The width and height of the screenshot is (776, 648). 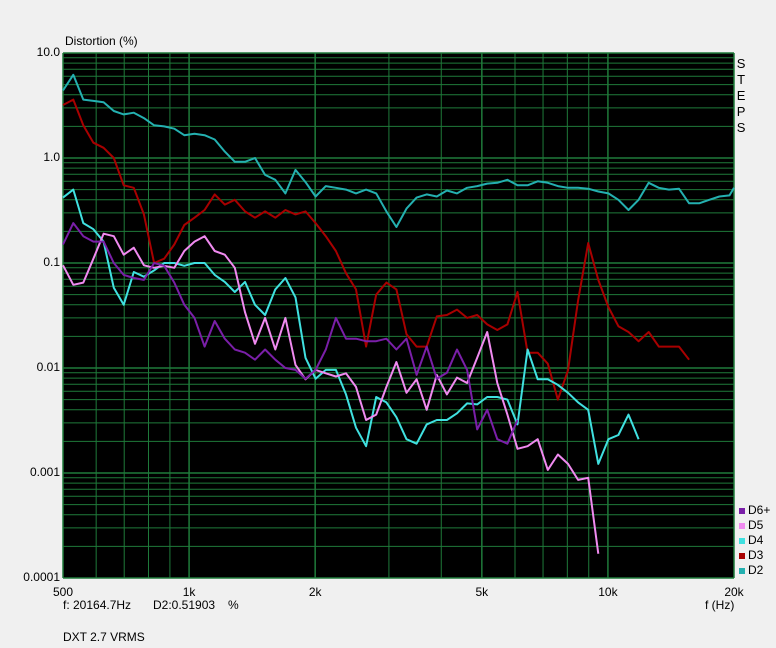 What do you see at coordinates (190, 592) in the screenshot?
I see `x-tick-label: 1k` at bounding box center [190, 592].